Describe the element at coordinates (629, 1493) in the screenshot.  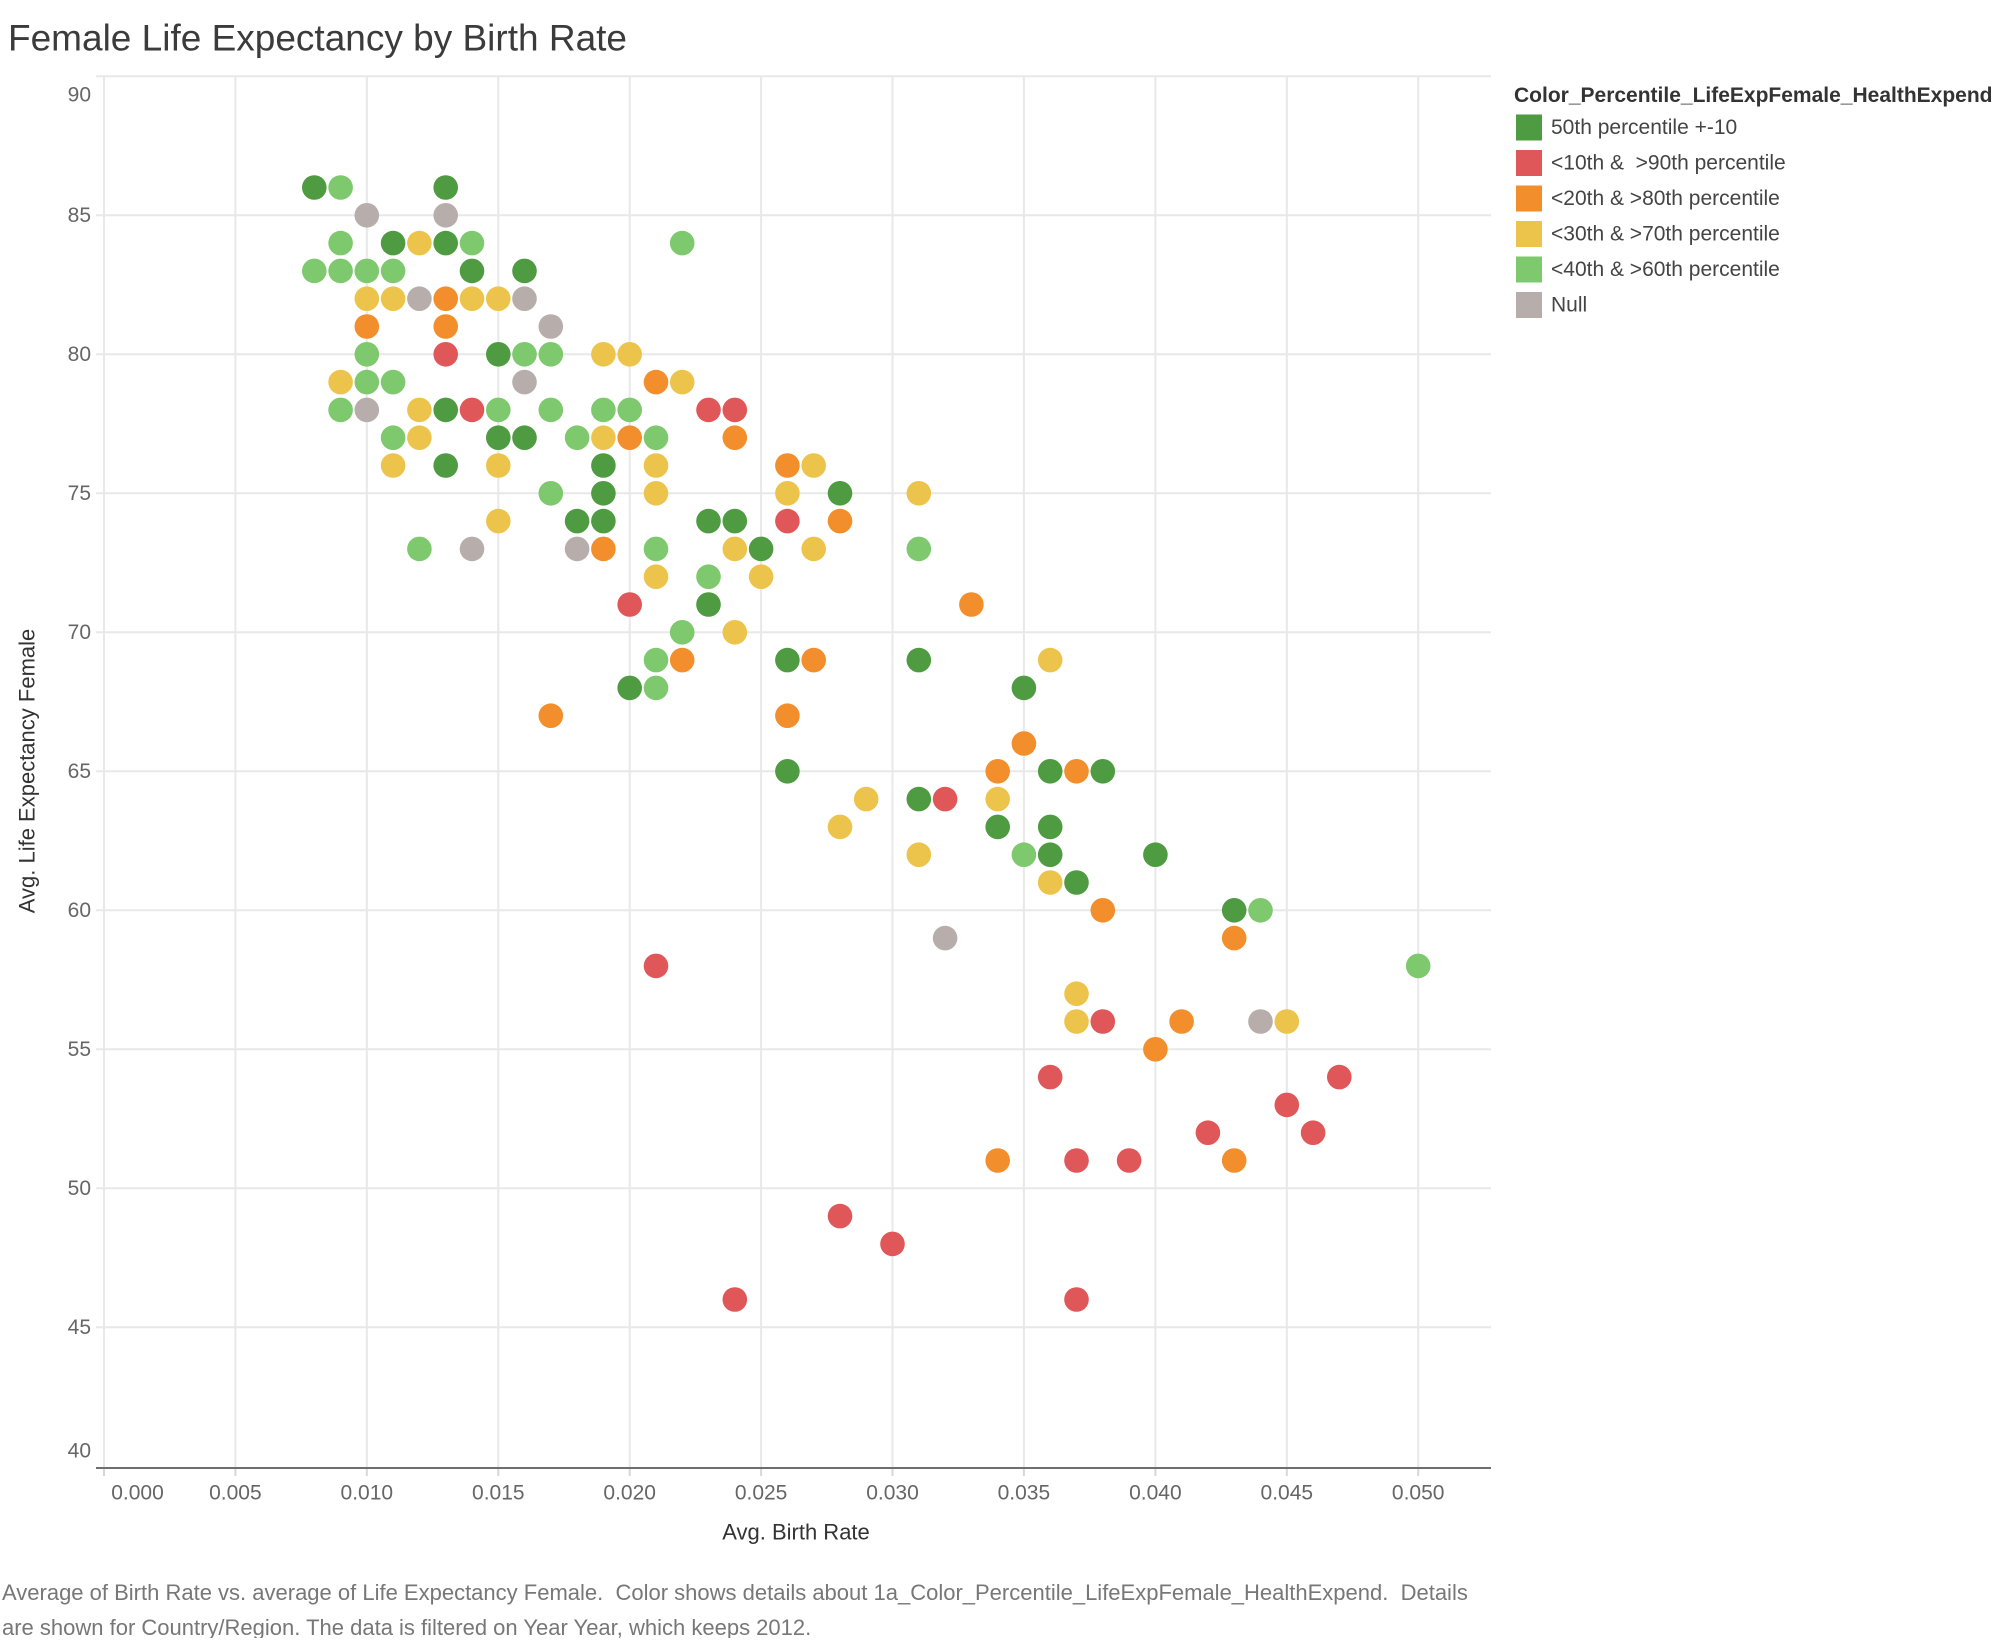
I see `svg-text: 0.020` at that location.